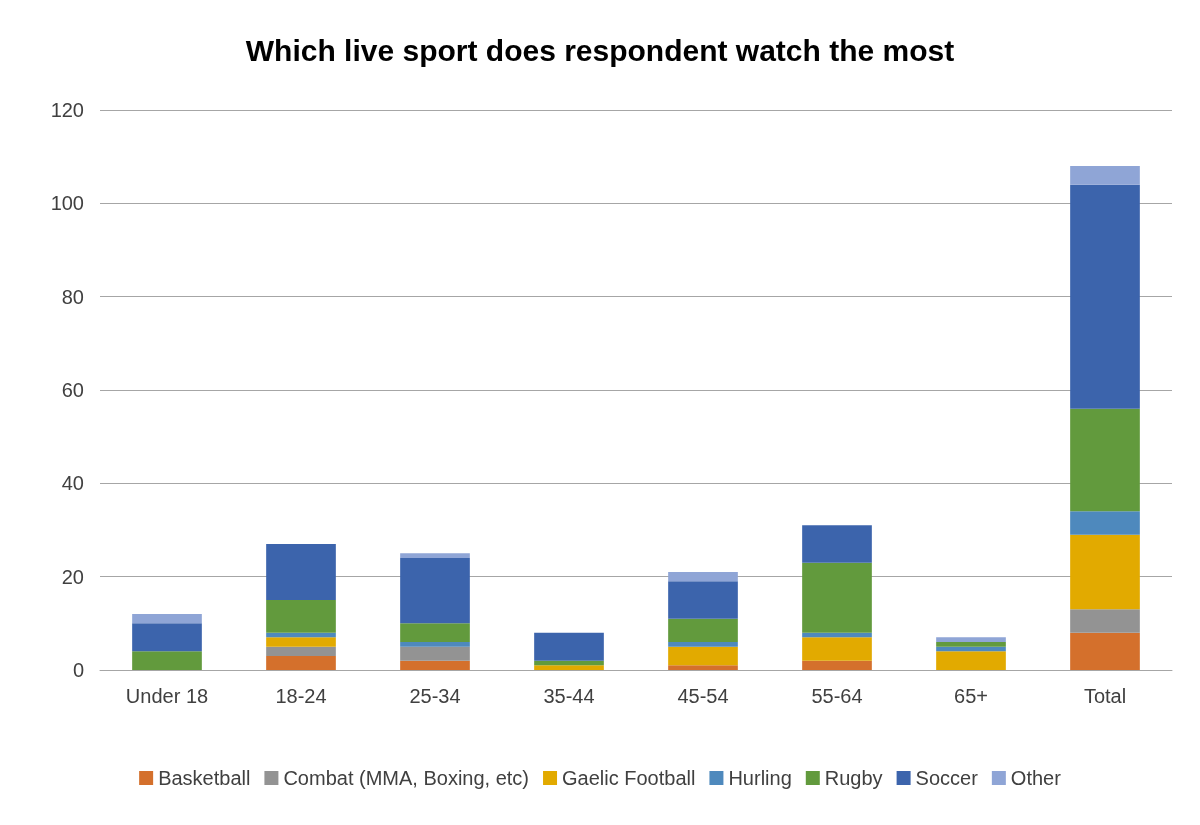 The image size is (1200, 825). Describe the element at coordinates (435, 696) in the screenshot. I see `x-tick-label: 25-34` at that location.